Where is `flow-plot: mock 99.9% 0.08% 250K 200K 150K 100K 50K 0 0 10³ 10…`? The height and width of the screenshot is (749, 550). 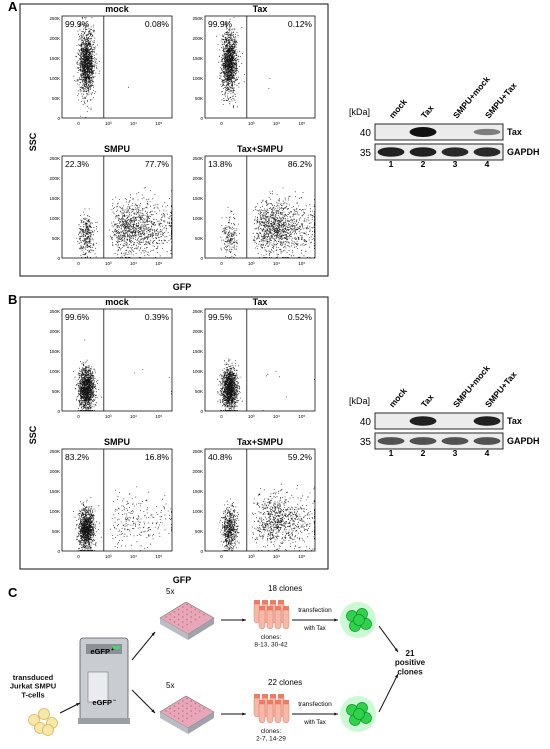 flow-plot: mock 99.9% 0.08% 250K 200K 150K 100K 50K 0 0 10³ 10… is located at coordinates (111, 65).